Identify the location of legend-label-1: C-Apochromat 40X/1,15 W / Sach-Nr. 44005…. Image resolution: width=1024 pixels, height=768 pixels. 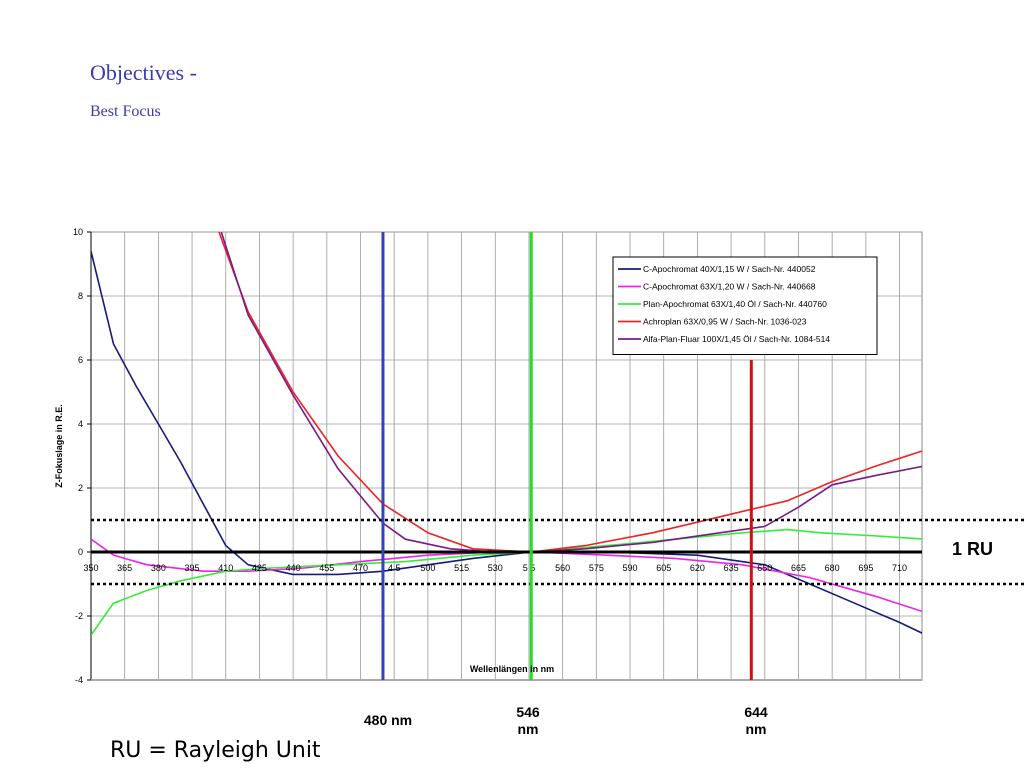
(729, 269).